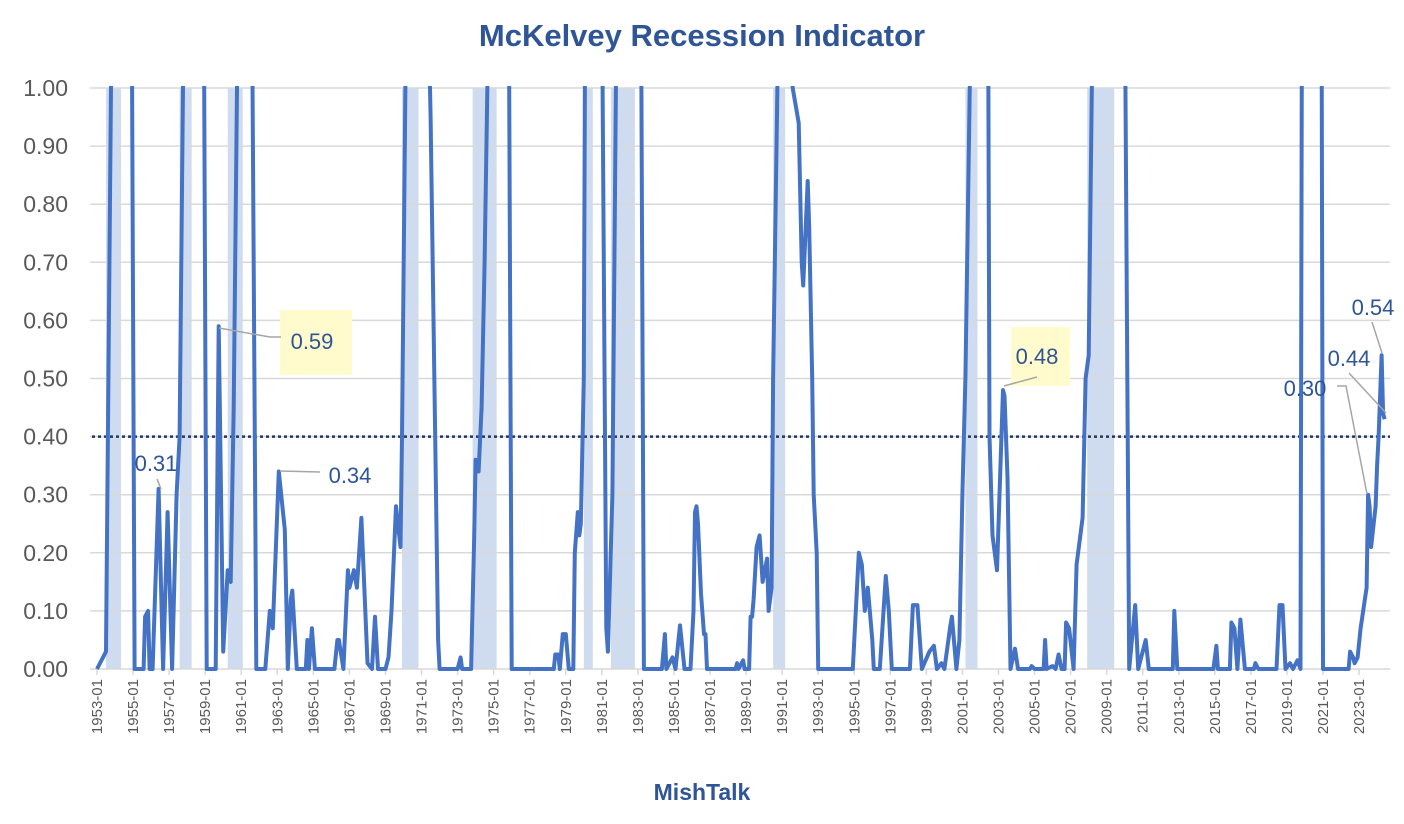 This screenshot has width=1404, height=824. Describe the element at coordinates (1287, 706) in the screenshot. I see `x-tick-label: 2019-01` at that location.